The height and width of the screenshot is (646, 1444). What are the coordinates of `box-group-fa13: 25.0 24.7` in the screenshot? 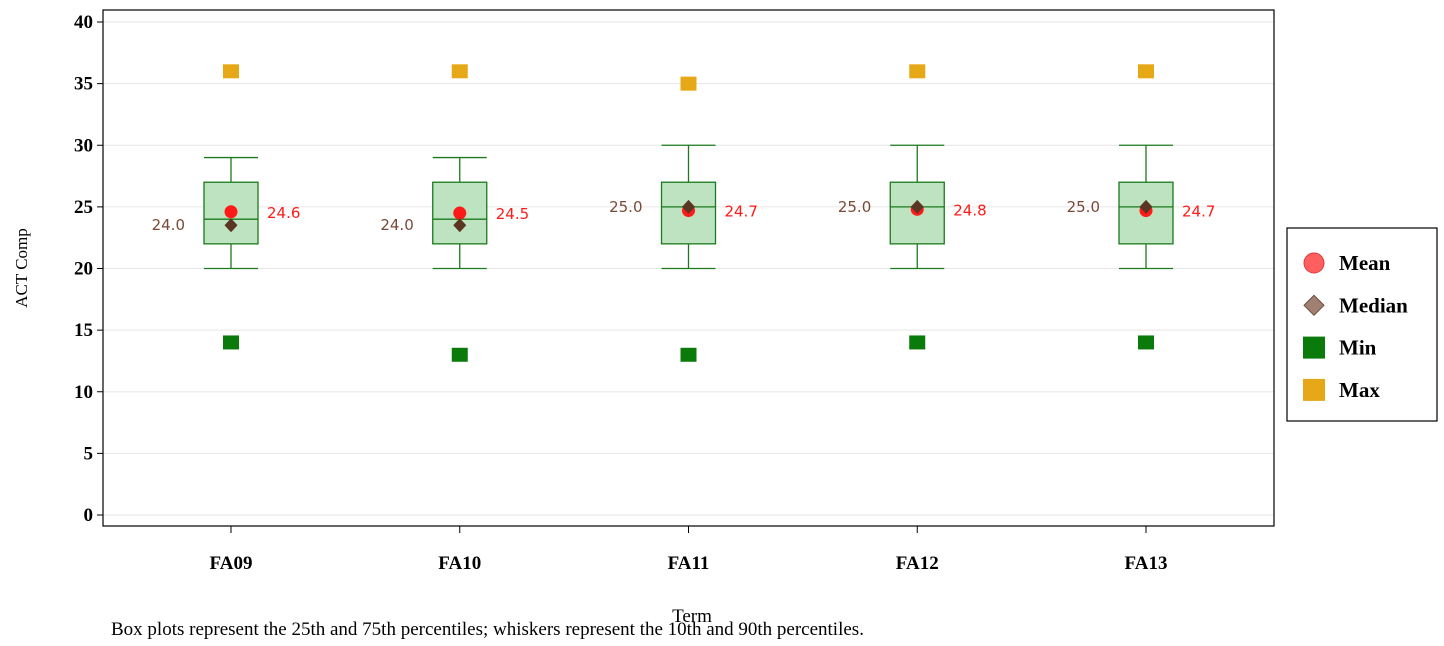 It's located at (1141, 207).